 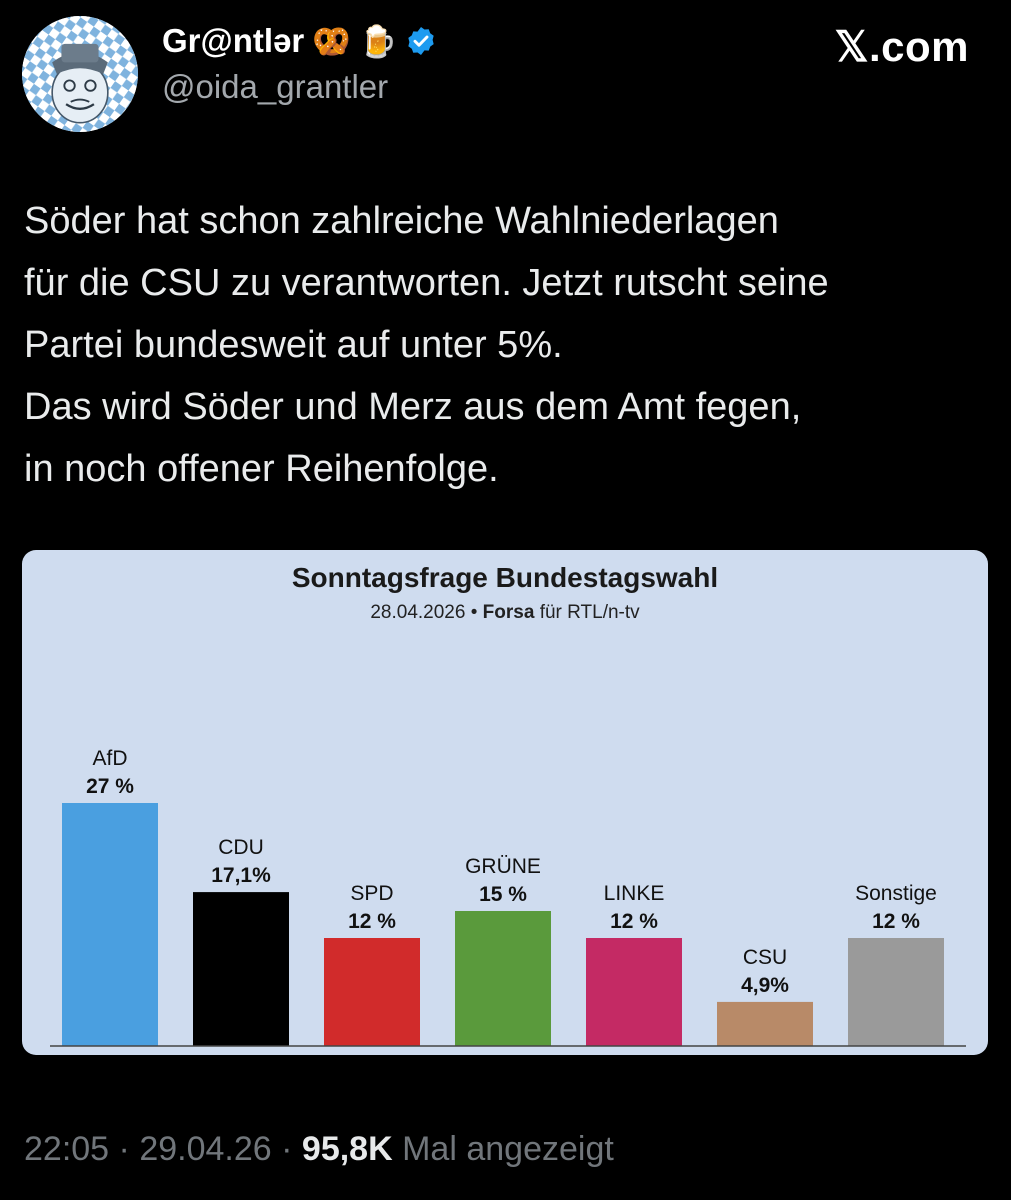 I want to click on chart-subtitle: 28.04.2026 • Forsa für RTL/n-tv, so click(x=505, y=613).